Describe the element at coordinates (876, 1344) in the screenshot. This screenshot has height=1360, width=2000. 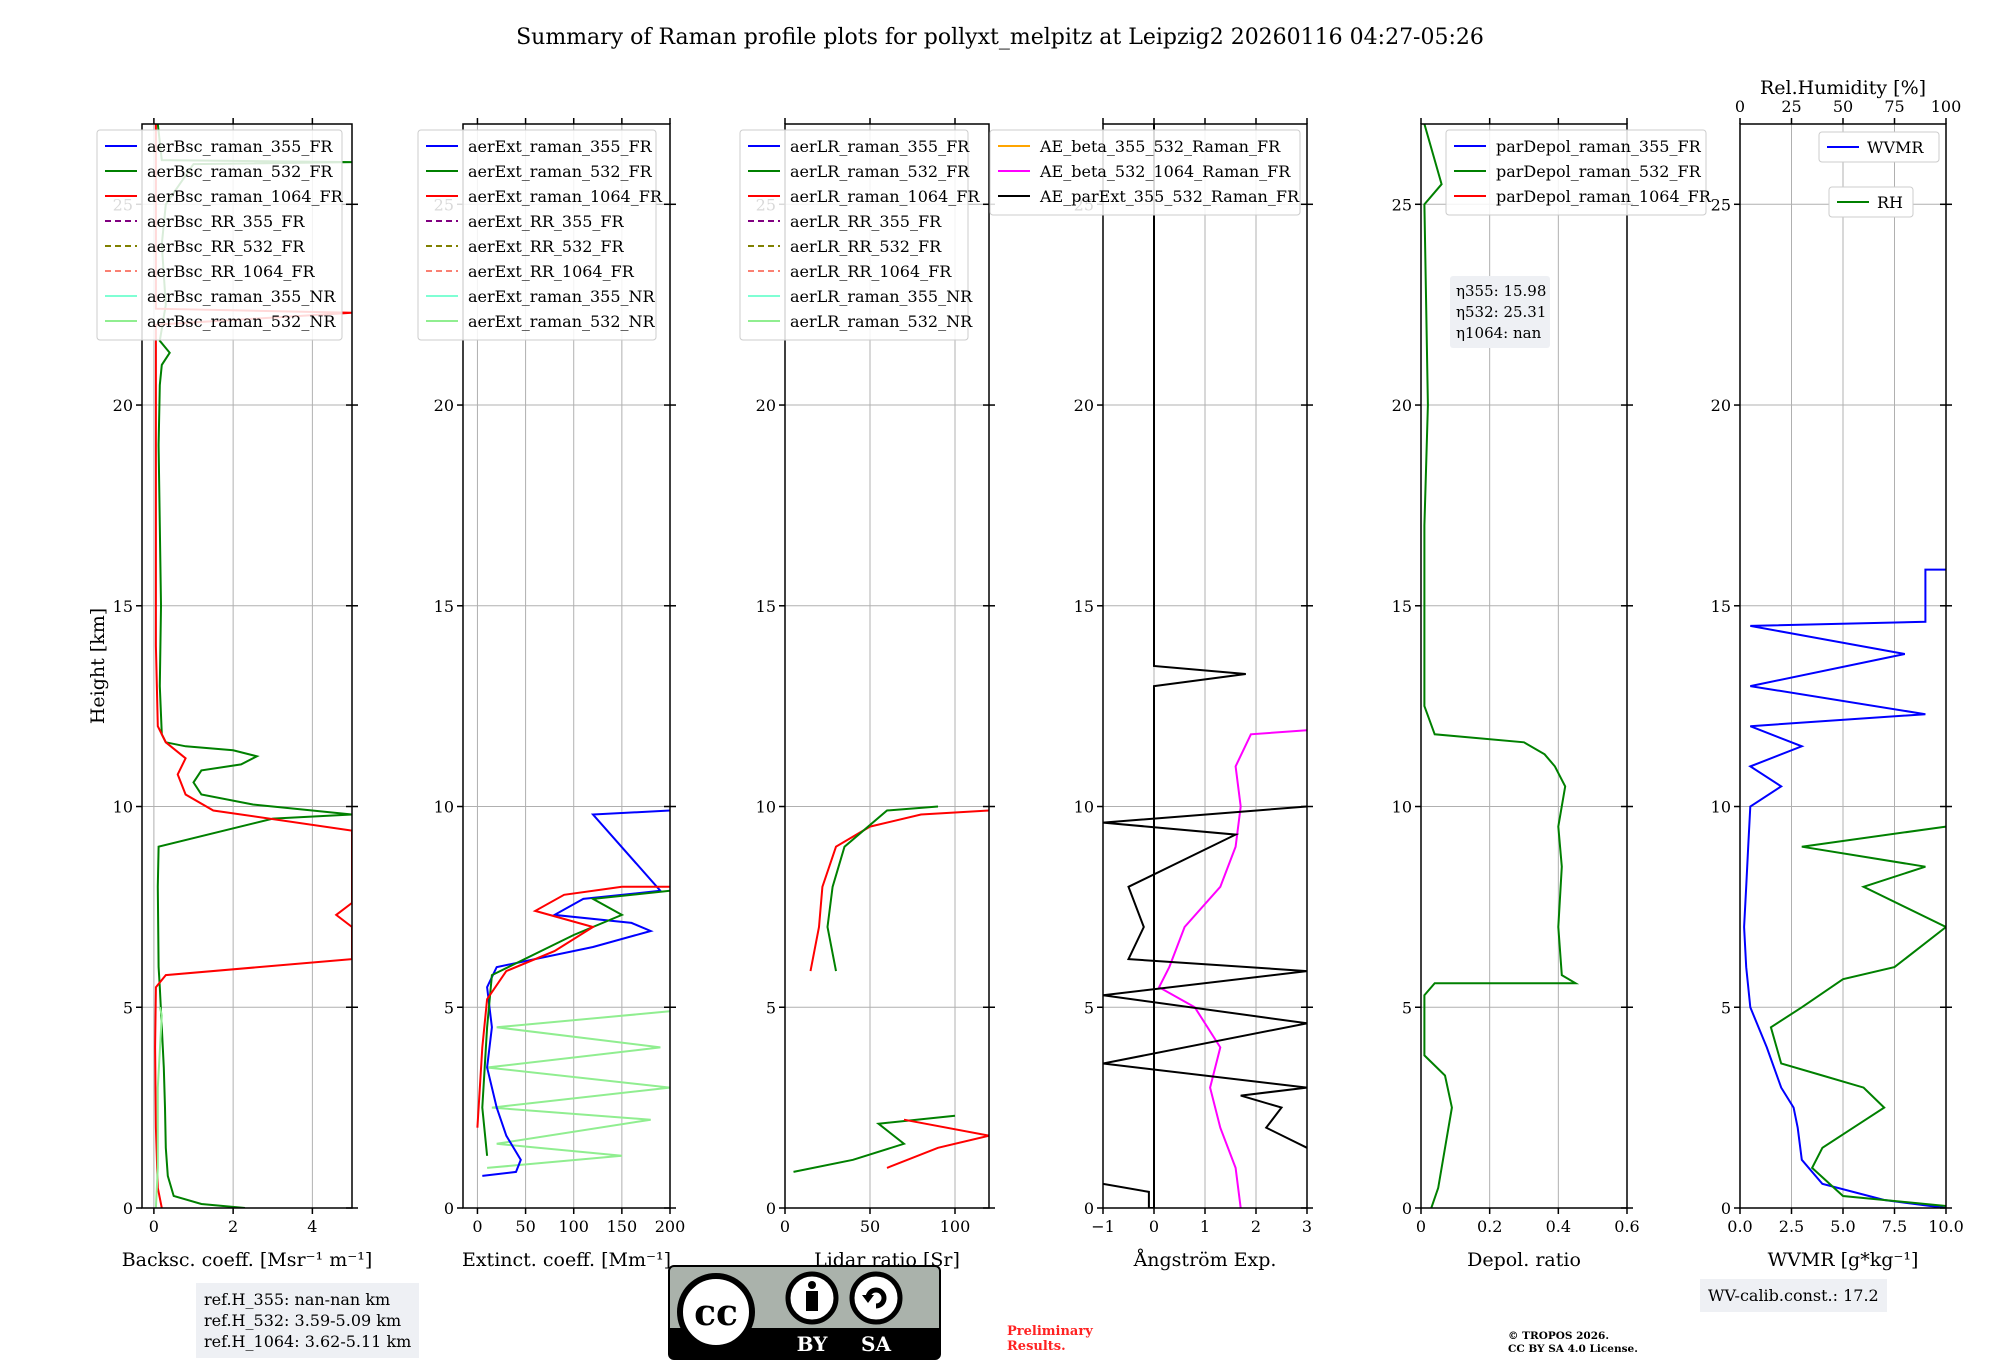
I see `badge-sa-label: SA` at that location.